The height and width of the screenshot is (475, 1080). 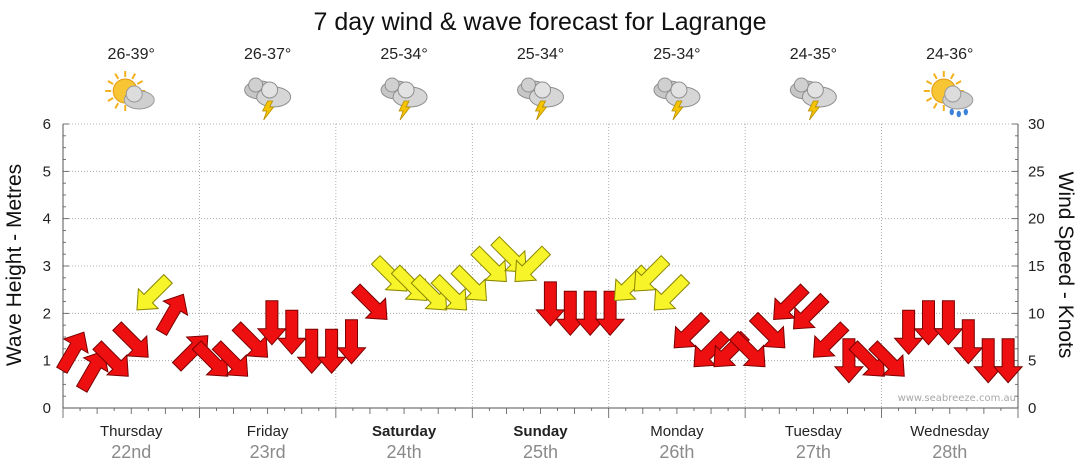 What do you see at coordinates (813, 54) in the screenshot?
I see `temperature-range-label: 24-35°` at bounding box center [813, 54].